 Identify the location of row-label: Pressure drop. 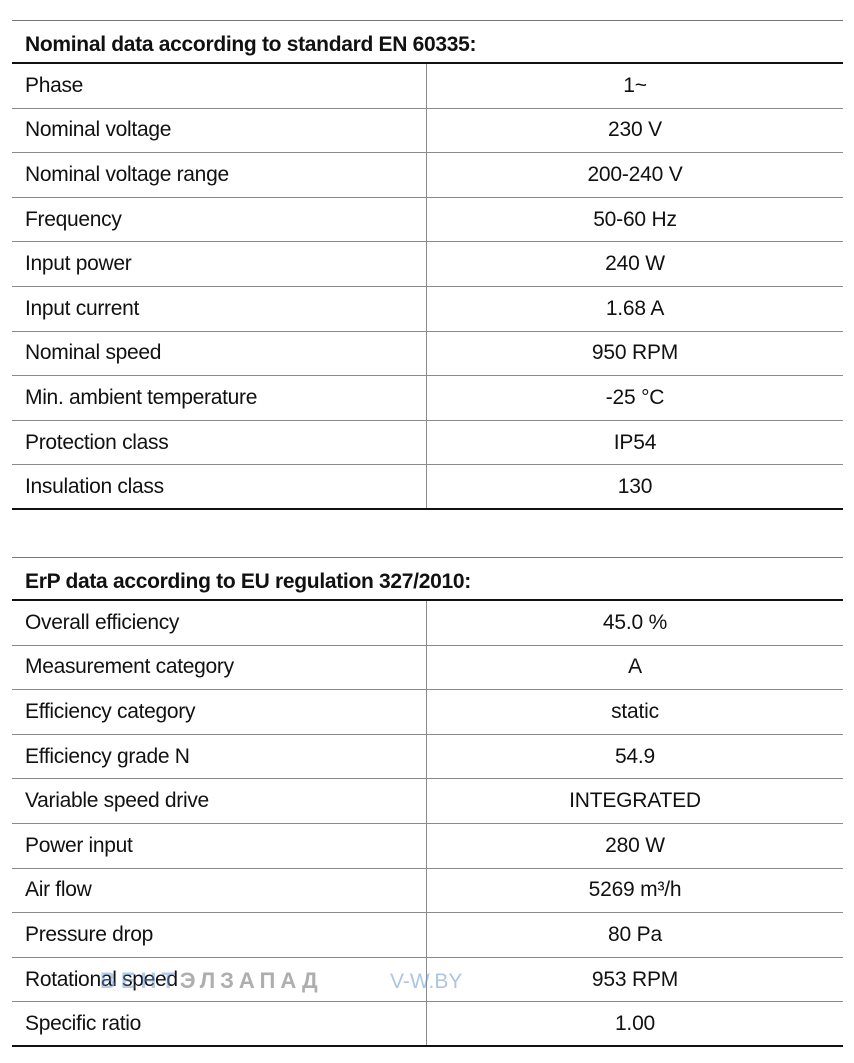
(219, 935).